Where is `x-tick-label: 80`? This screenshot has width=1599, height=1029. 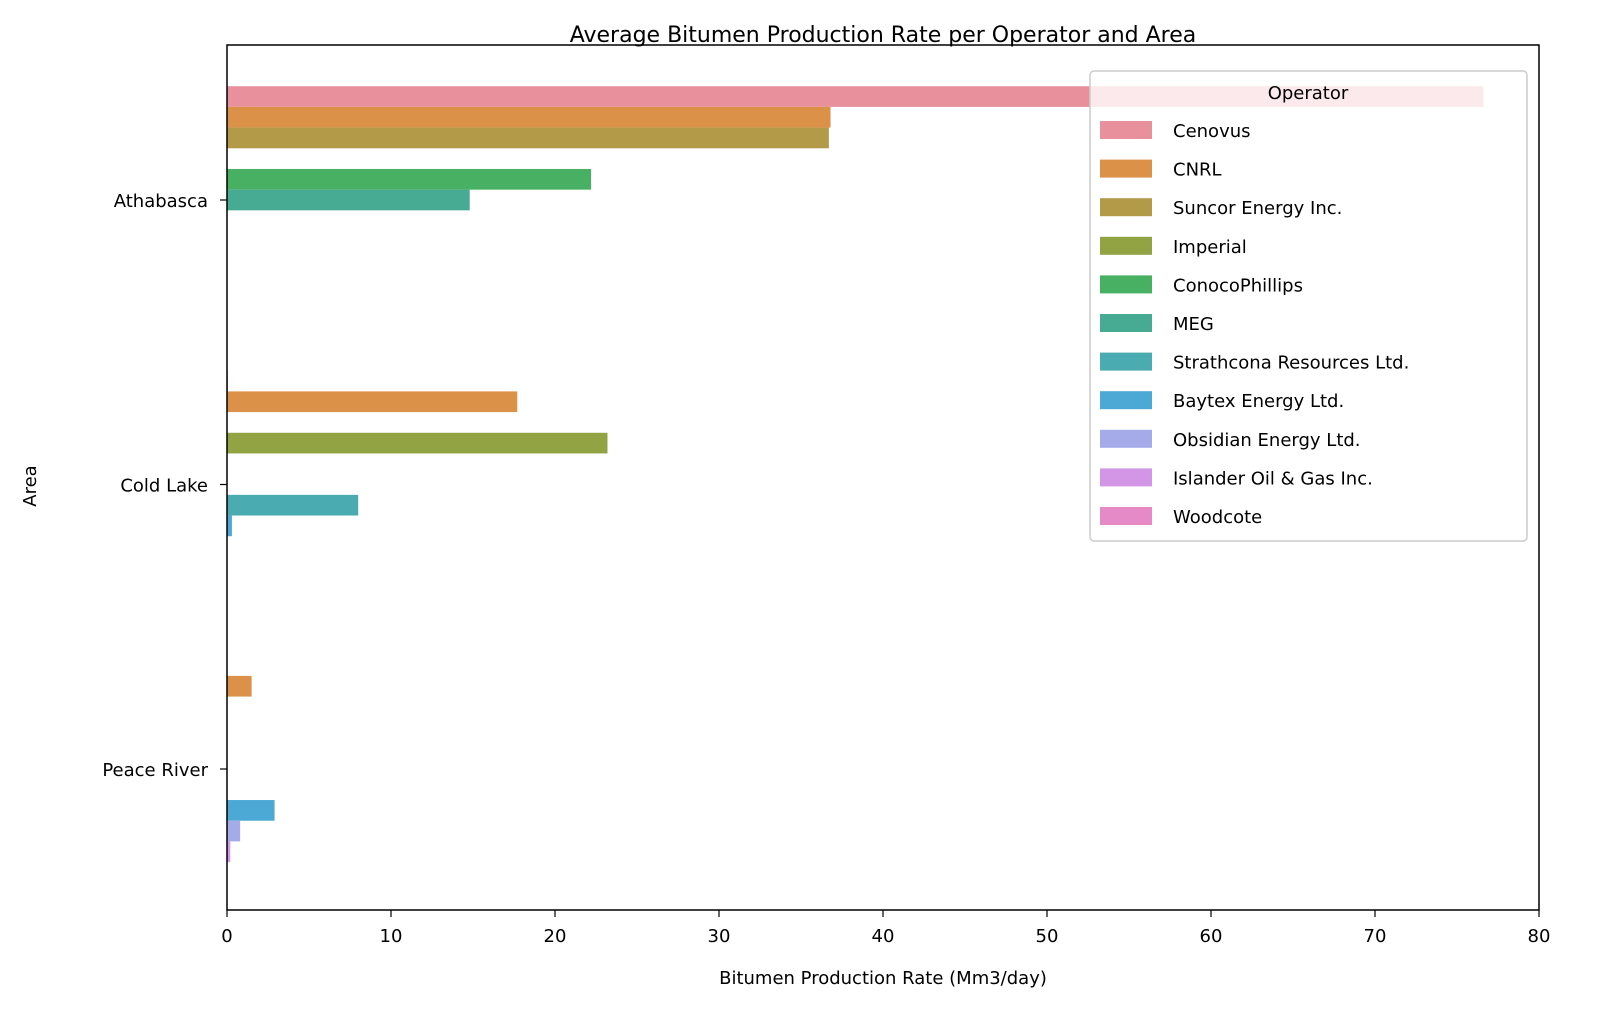 x-tick-label: 80 is located at coordinates (1539, 936).